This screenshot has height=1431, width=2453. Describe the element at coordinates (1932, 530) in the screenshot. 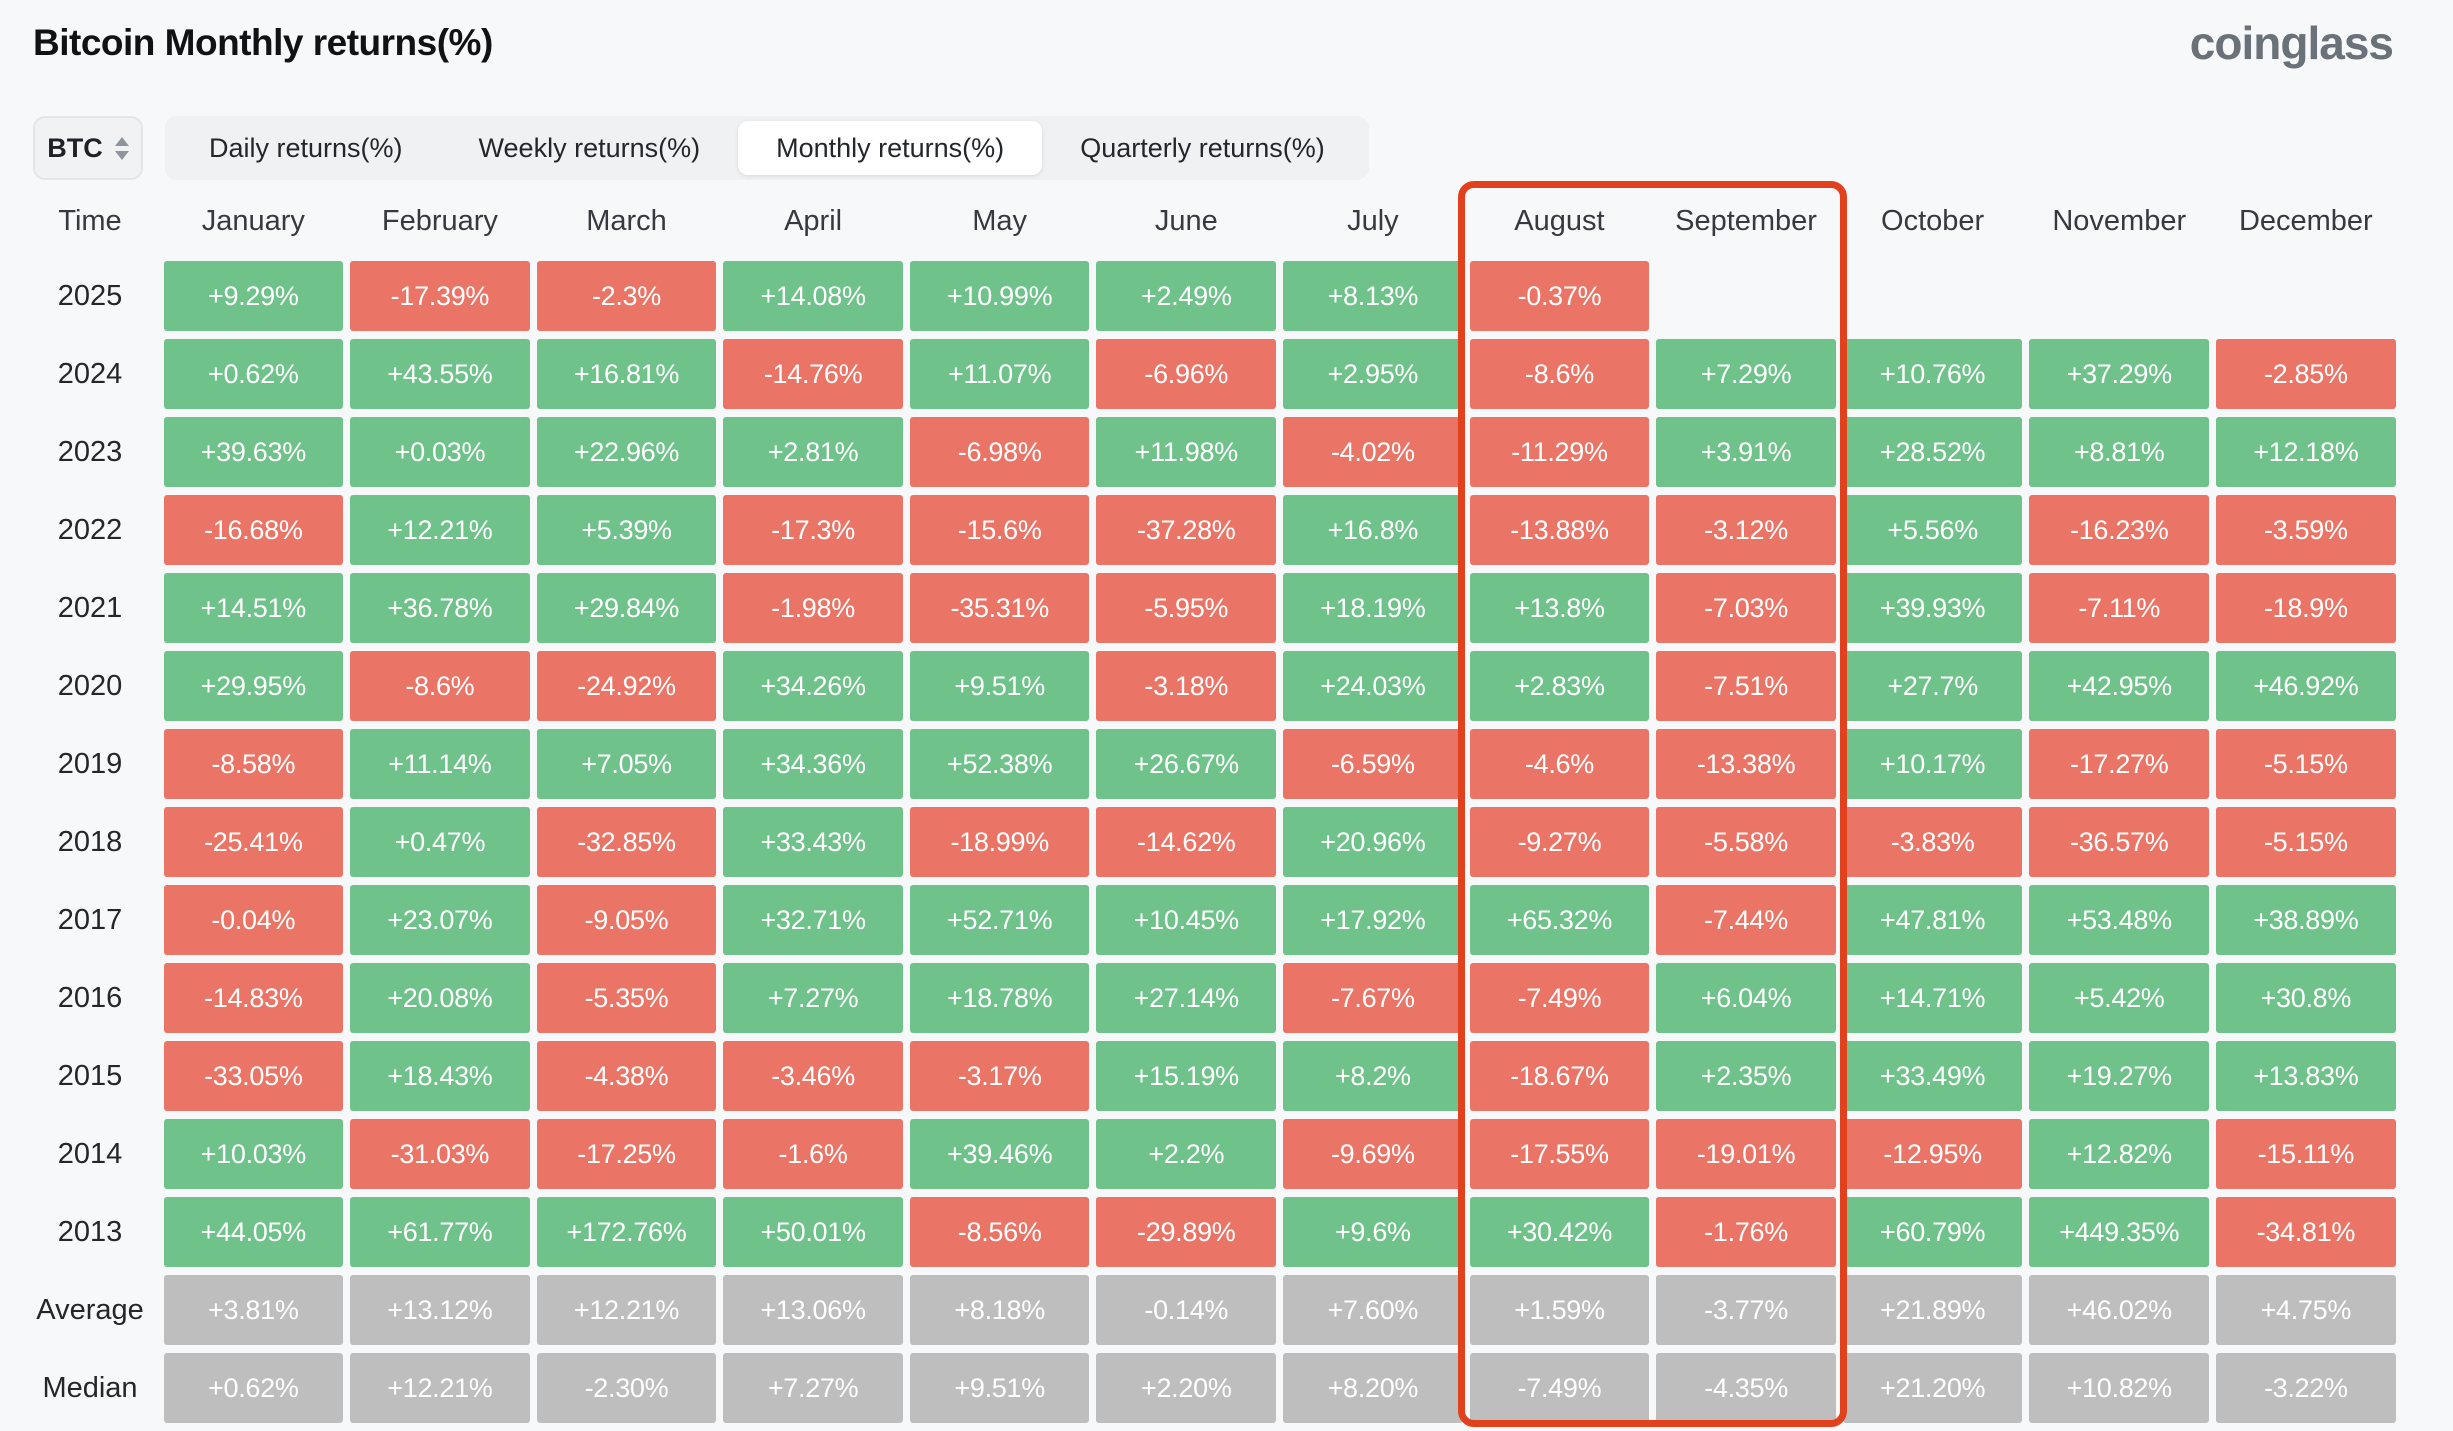

I see `return-cell: +5.56%` at that location.